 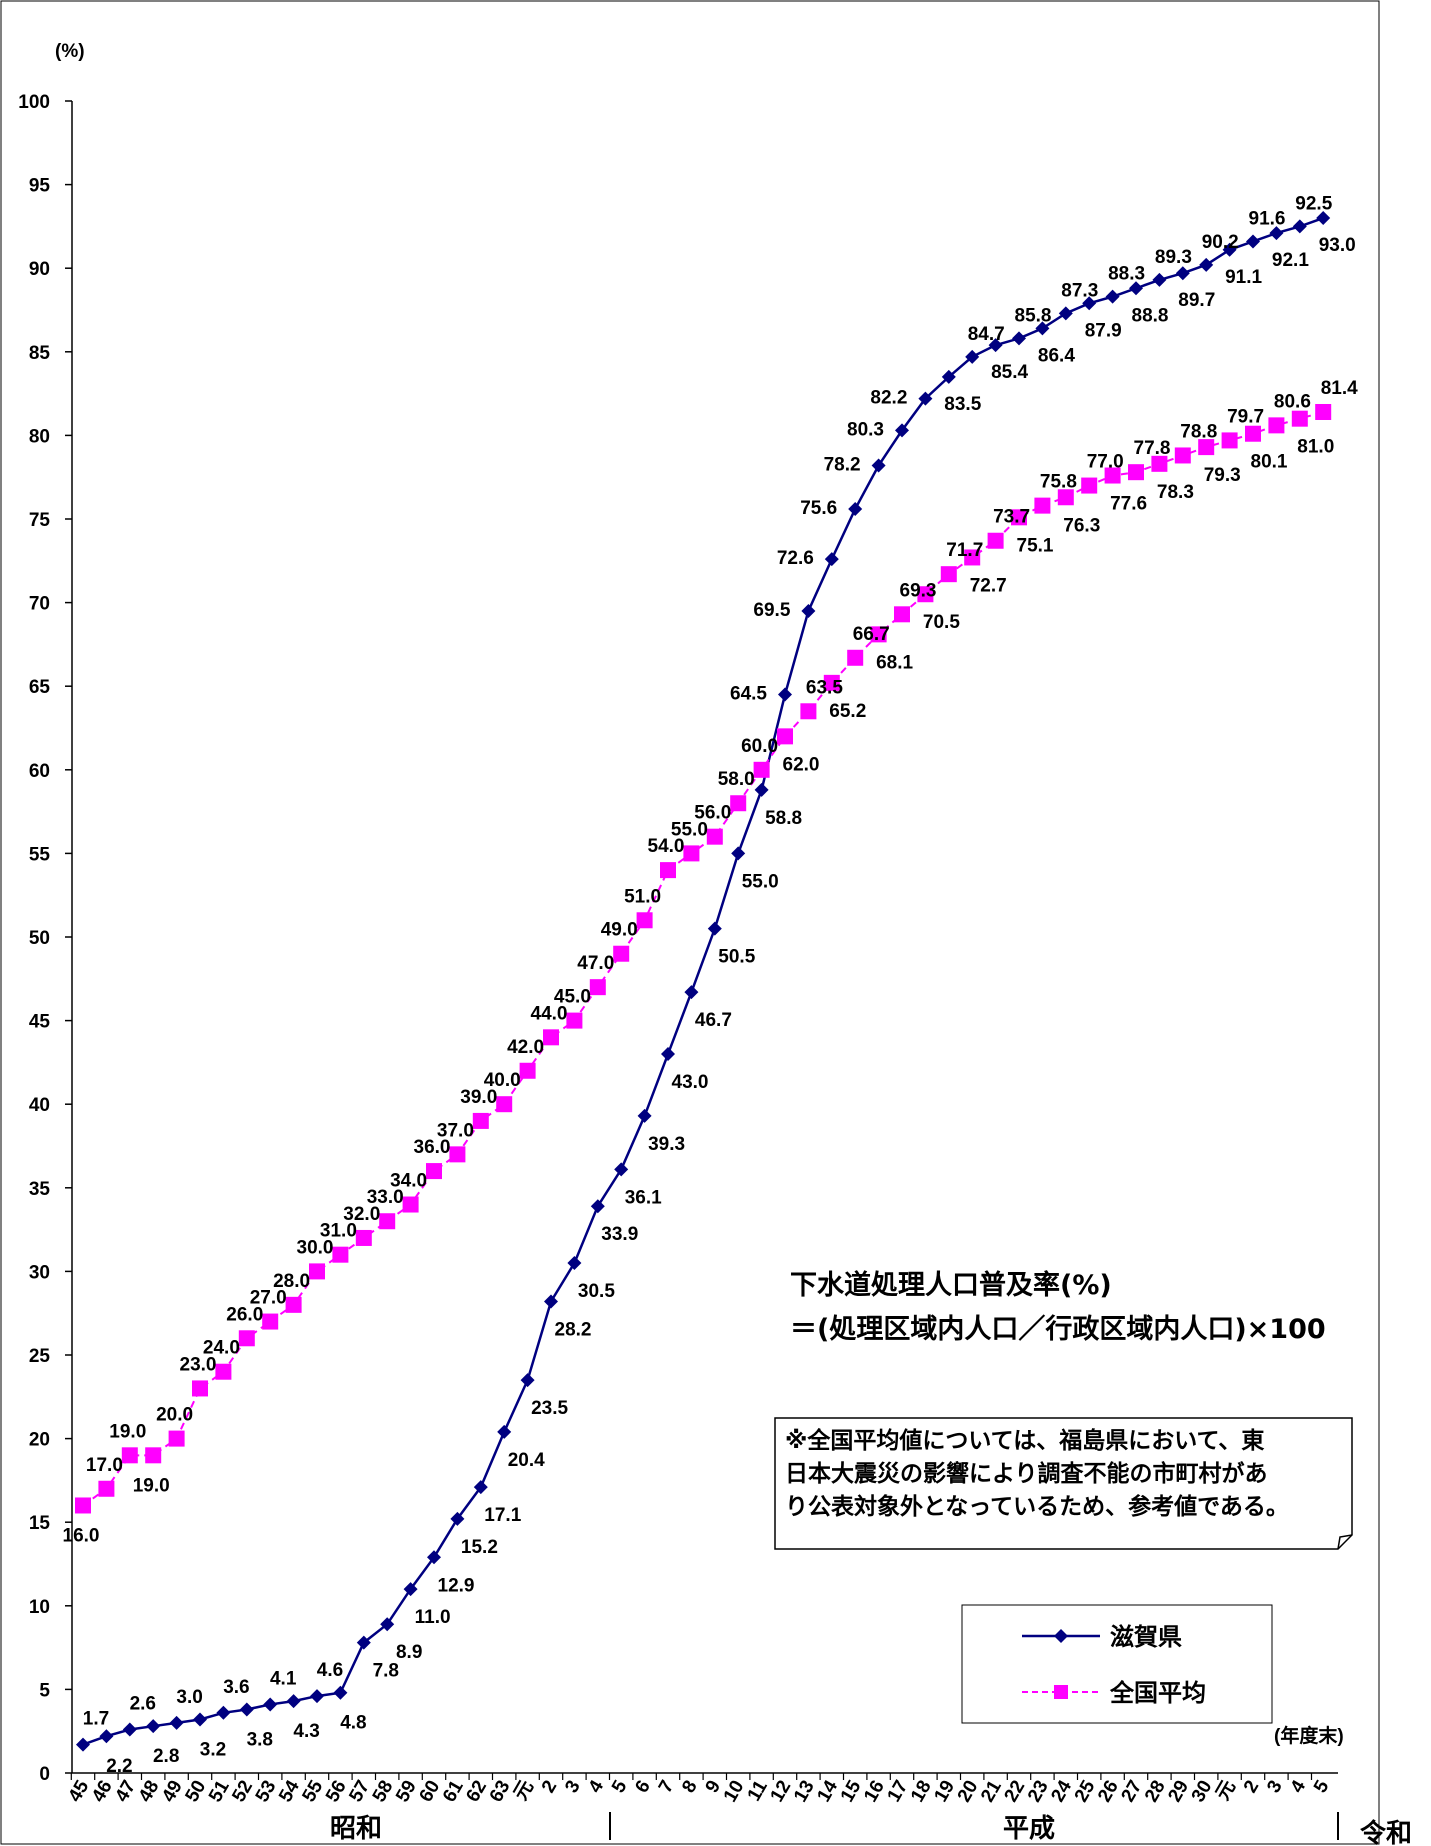 I want to click on data-label-shiga: 2.6, so click(x=143, y=1704).